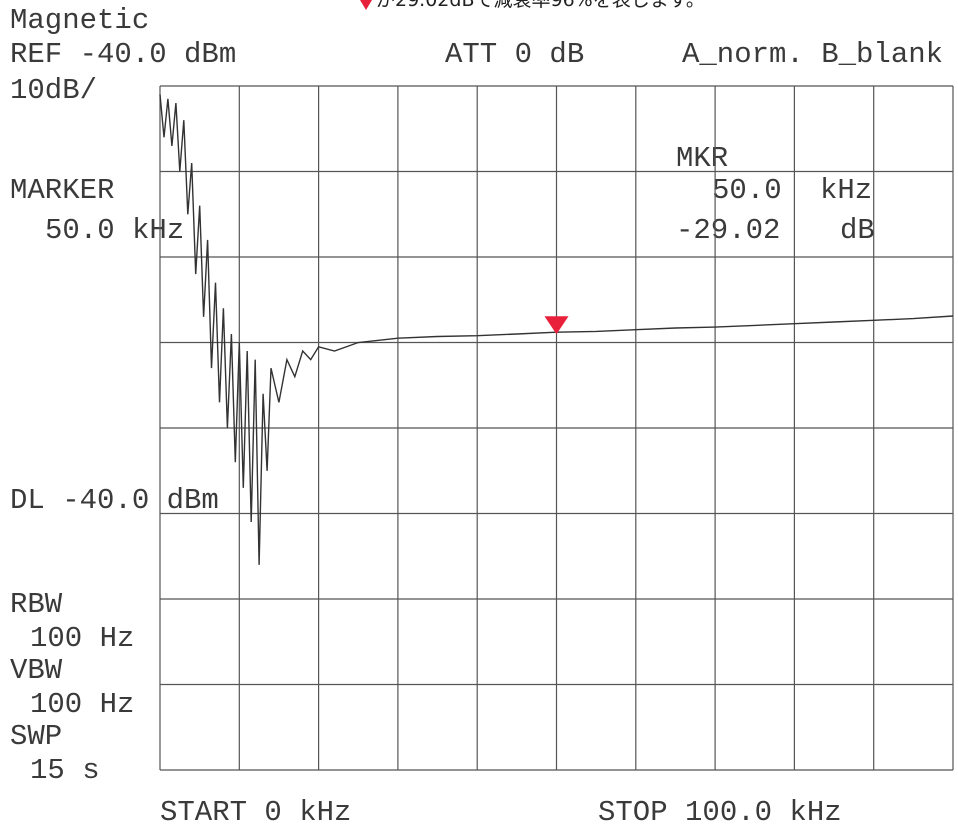 This screenshot has width=958, height=834. What do you see at coordinates (36, 670) in the screenshot?
I see `vbw-label: VBW` at bounding box center [36, 670].